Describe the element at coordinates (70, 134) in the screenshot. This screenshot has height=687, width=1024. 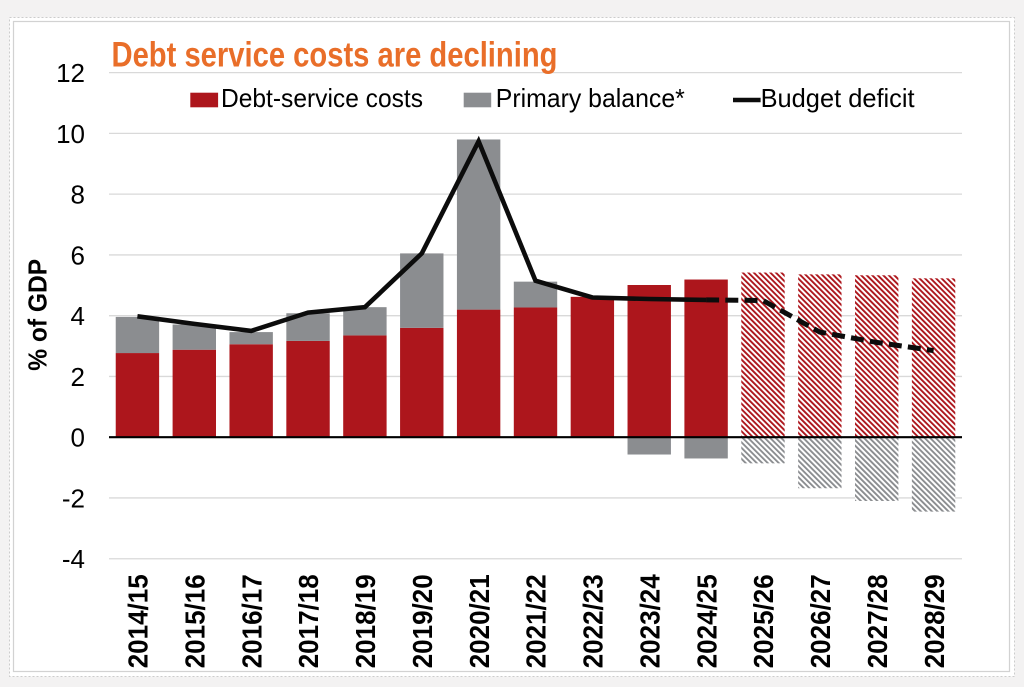
I see `svg-text: 10` at that location.